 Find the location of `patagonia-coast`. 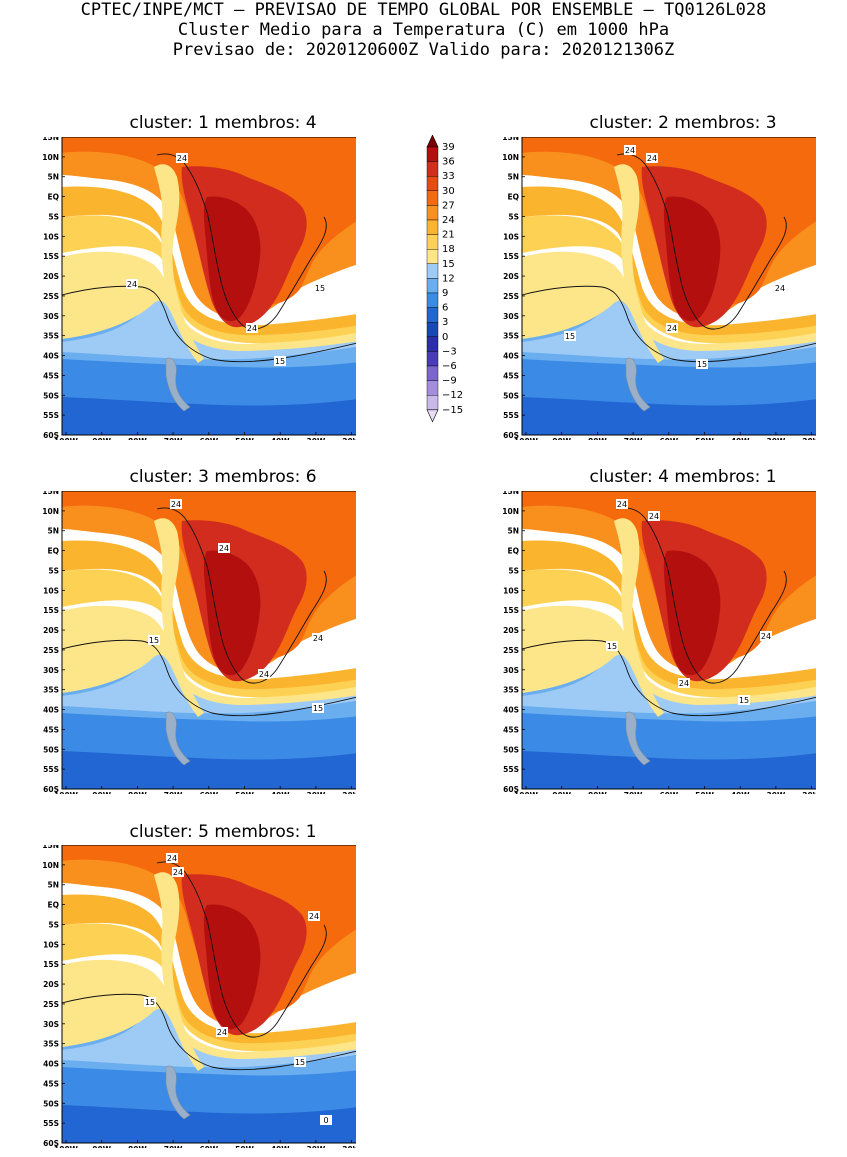

patagonia-coast is located at coordinates (638, 738).